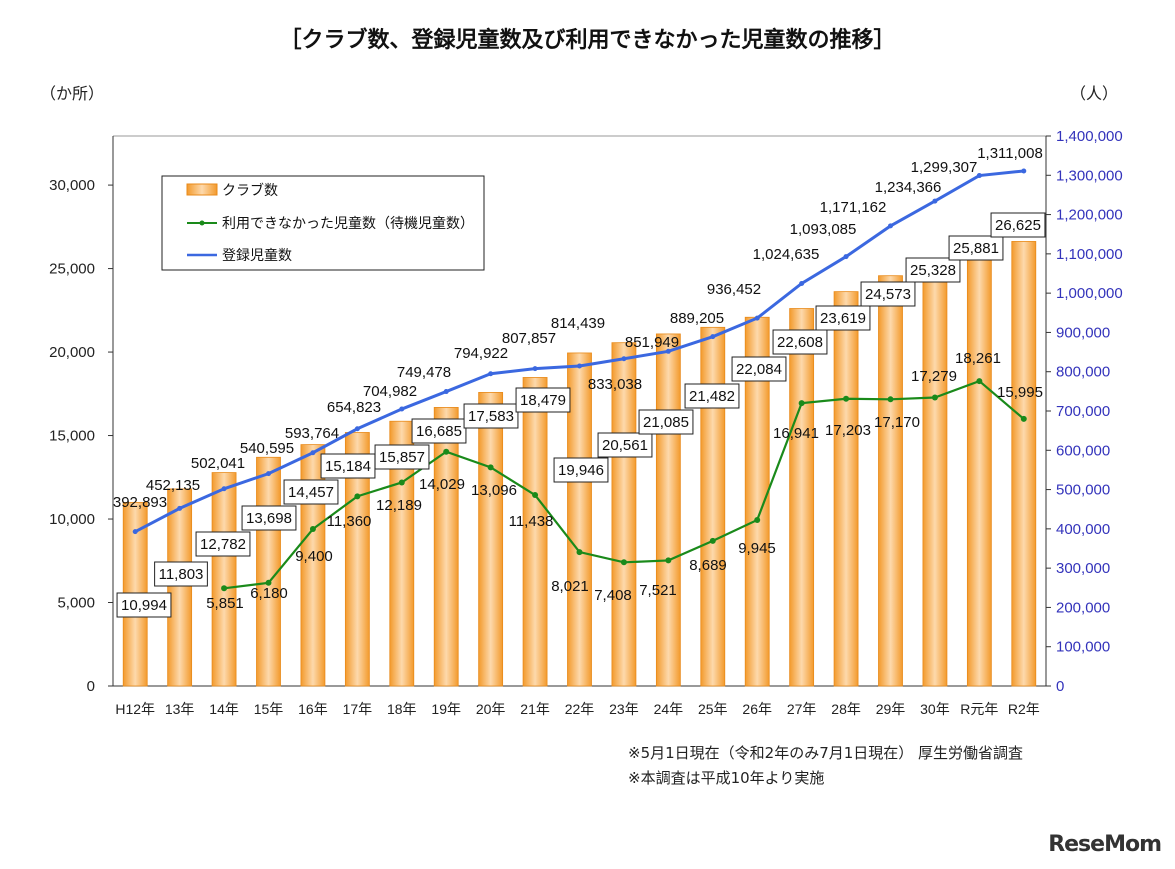 The width and height of the screenshot is (1175, 869). Describe the element at coordinates (726, 778) in the screenshot. I see `footnote-2: ※本調査は平成10年より実施` at that location.